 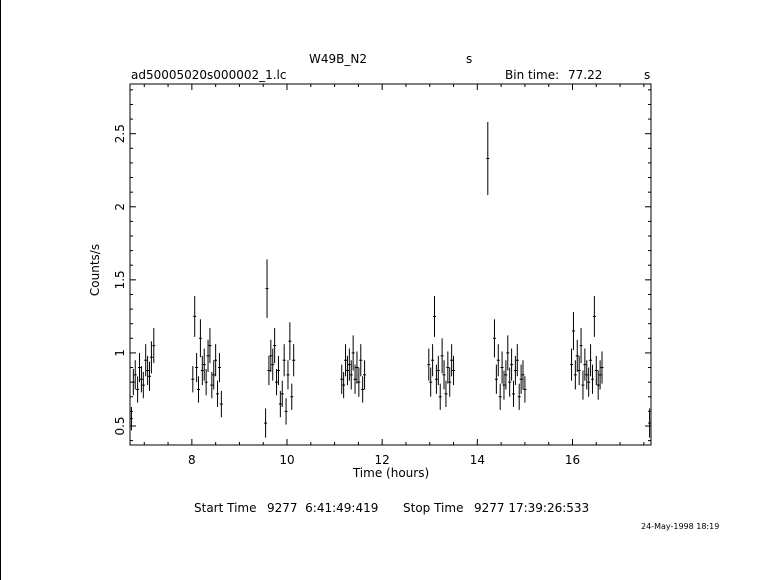 I want to click on x-tick-label: 10, so click(x=286, y=460).